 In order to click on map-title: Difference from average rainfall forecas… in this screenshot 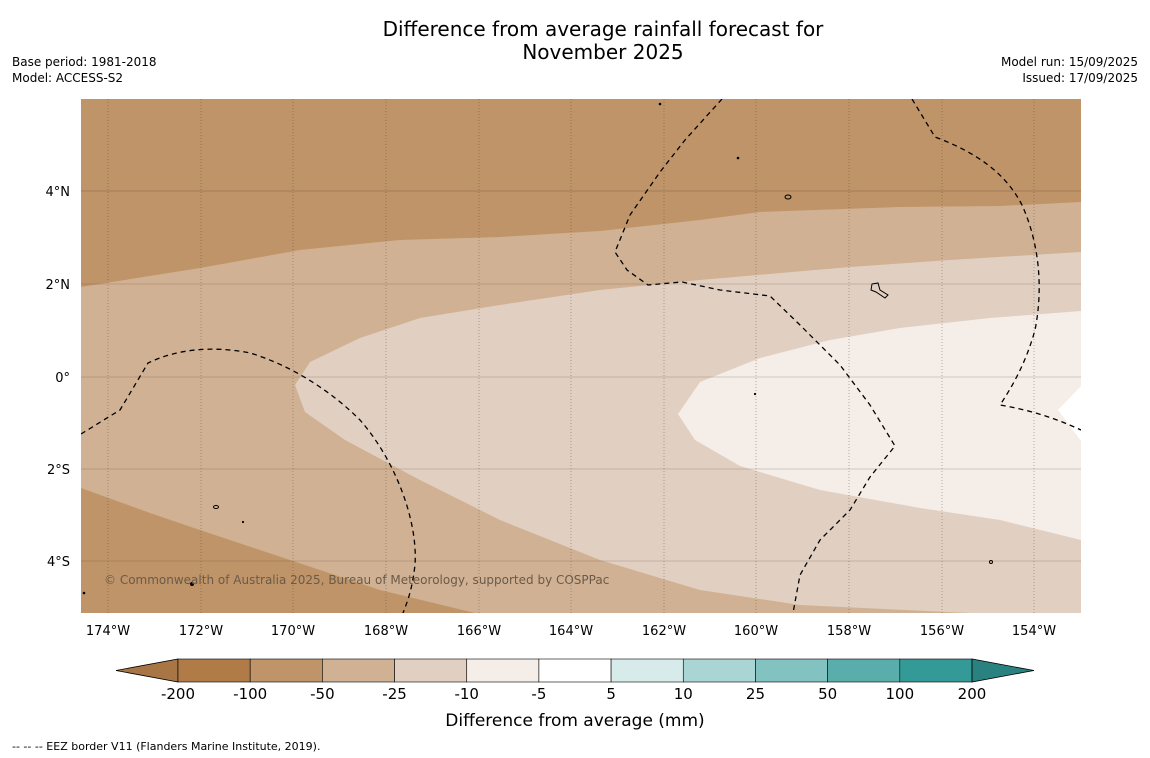, I will do `click(603, 41)`.